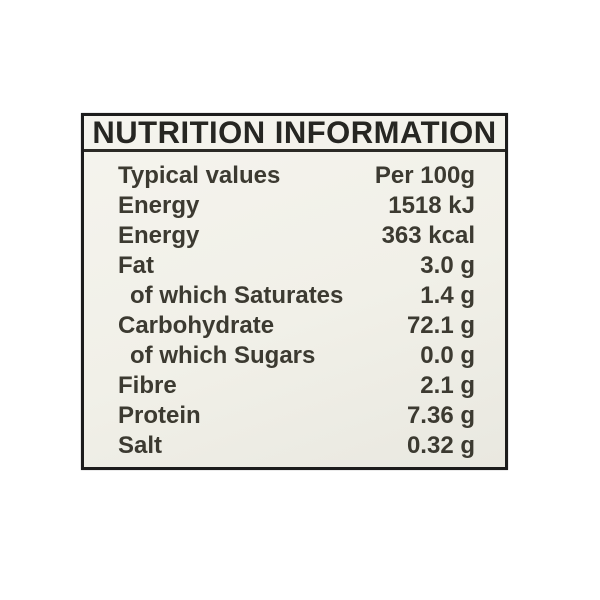 The height and width of the screenshot is (600, 600). I want to click on row-label: Typical values, so click(199, 175).